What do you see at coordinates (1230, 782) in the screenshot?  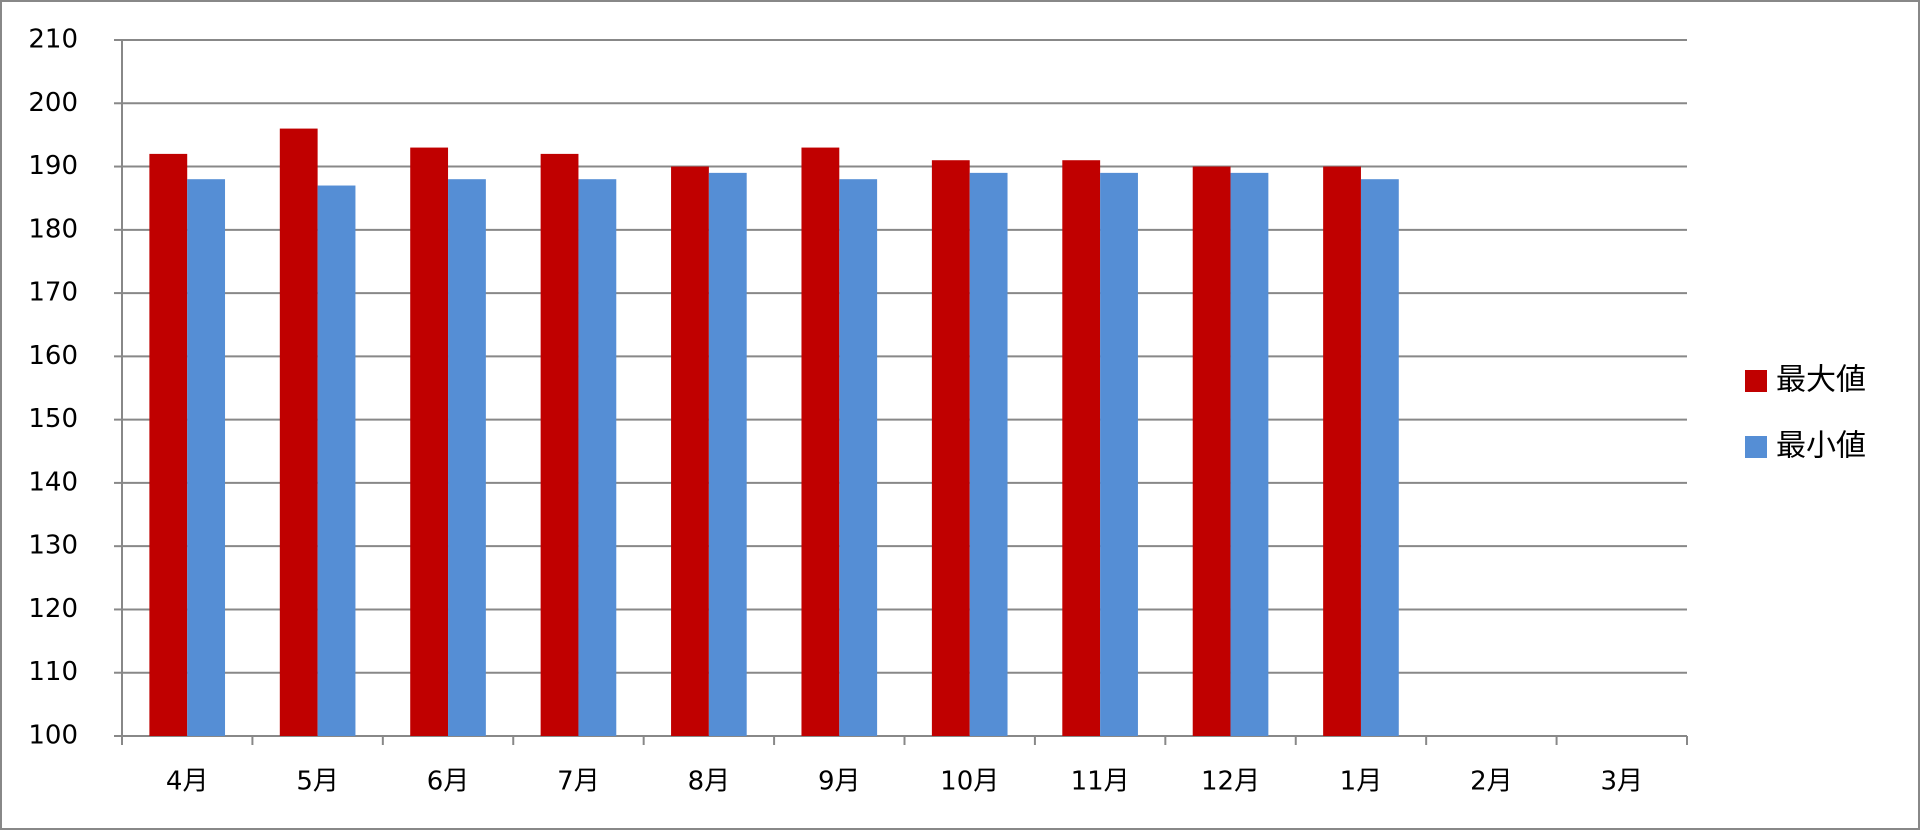 I see `x-tick-label: 12月` at bounding box center [1230, 782].